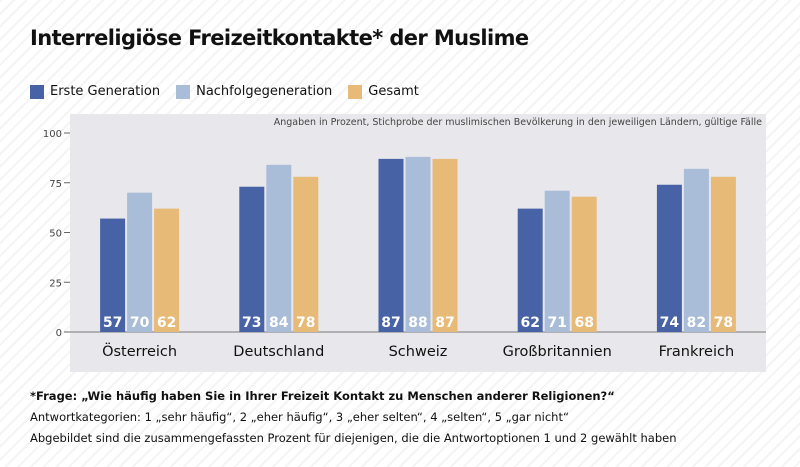 The height and width of the screenshot is (467, 800). What do you see at coordinates (112, 323) in the screenshot?
I see `bar-value-label: 57` at bounding box center [112, 323].